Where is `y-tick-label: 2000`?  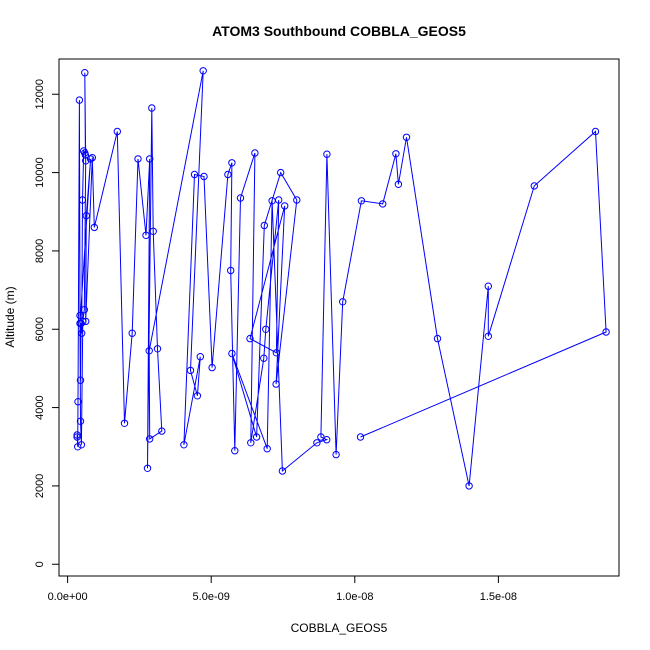
y-tick-label: 2000 is located at coordinates (40, 486).